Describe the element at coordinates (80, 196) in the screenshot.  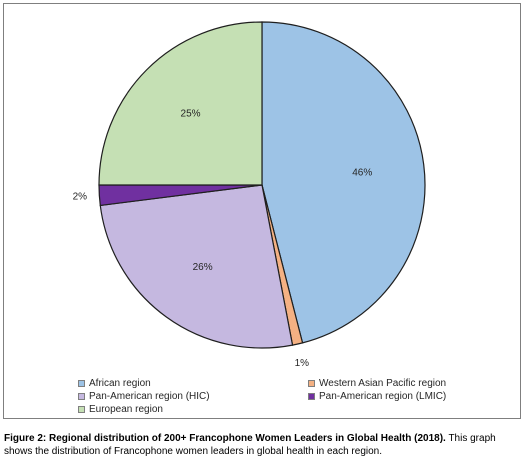
I see `slice-data-label: 2%` at that location.